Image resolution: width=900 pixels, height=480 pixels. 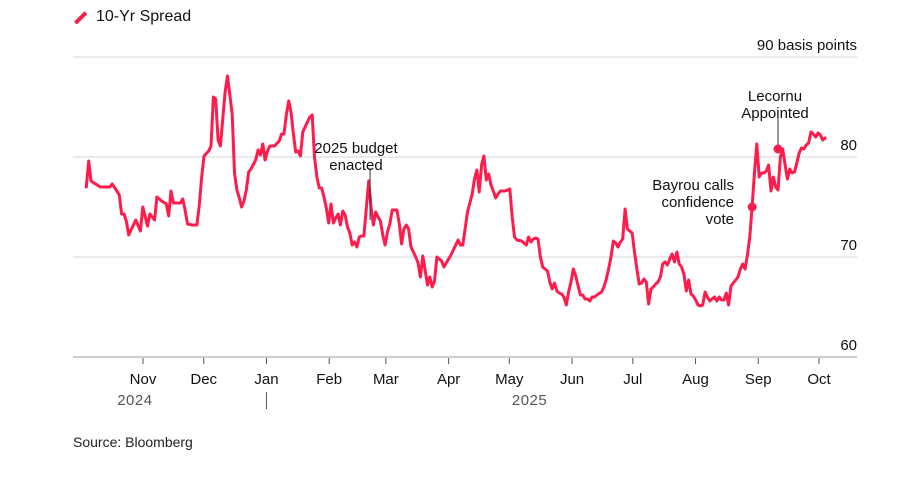 What do you see at coordinates (509, 379) in the screenshot?
I see `x-tick-label-may: May` at bounding box center [509, 379].